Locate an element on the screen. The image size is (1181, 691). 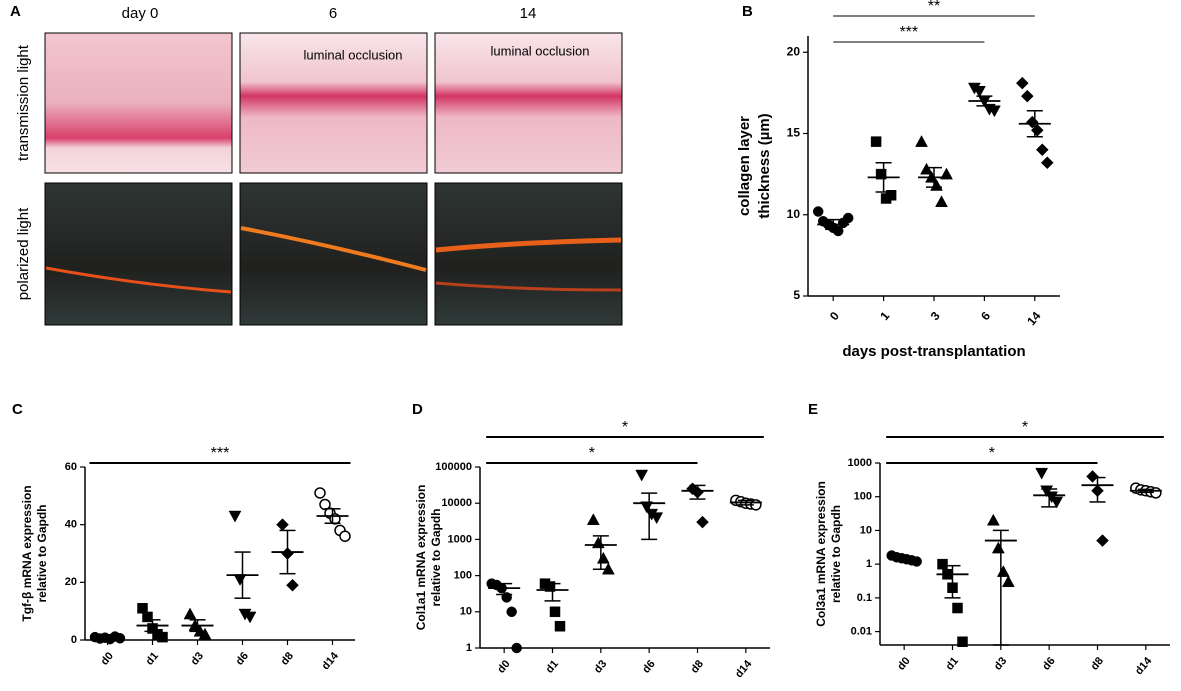
x-tick-label: 3 is located at coordinates (935, 316).